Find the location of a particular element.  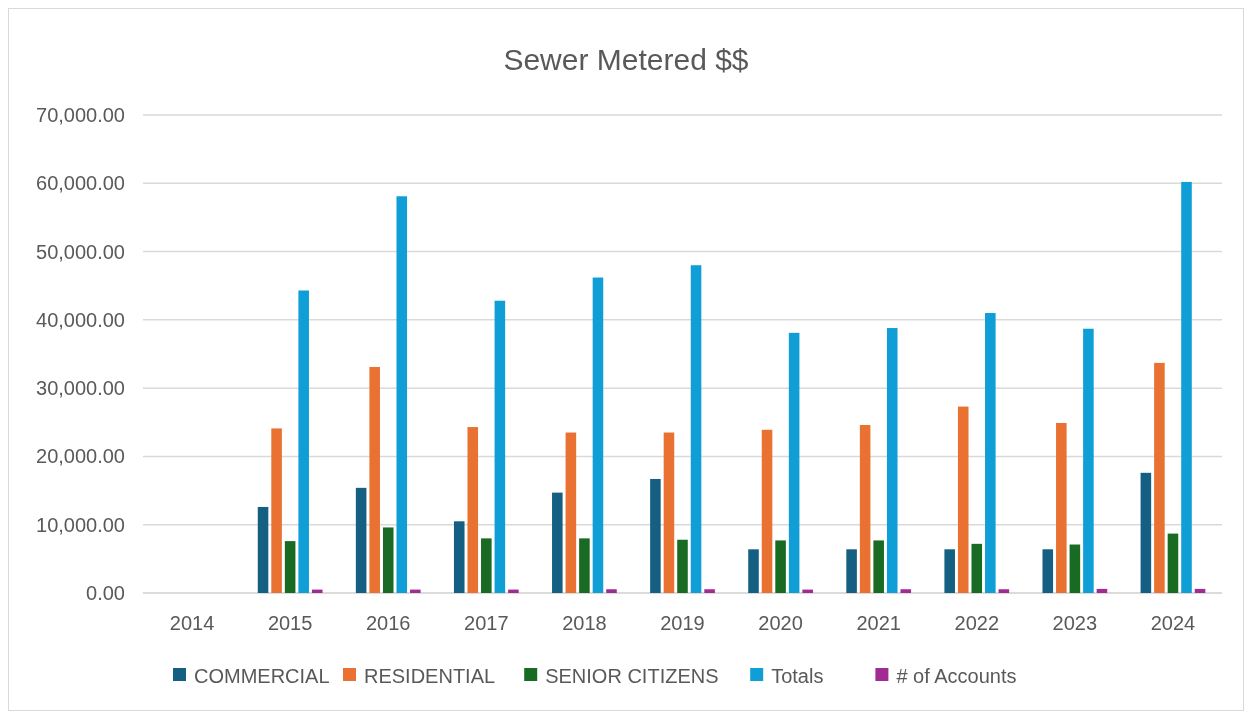

x-tick-label: 2023 is located at coordinates (1075, 623).